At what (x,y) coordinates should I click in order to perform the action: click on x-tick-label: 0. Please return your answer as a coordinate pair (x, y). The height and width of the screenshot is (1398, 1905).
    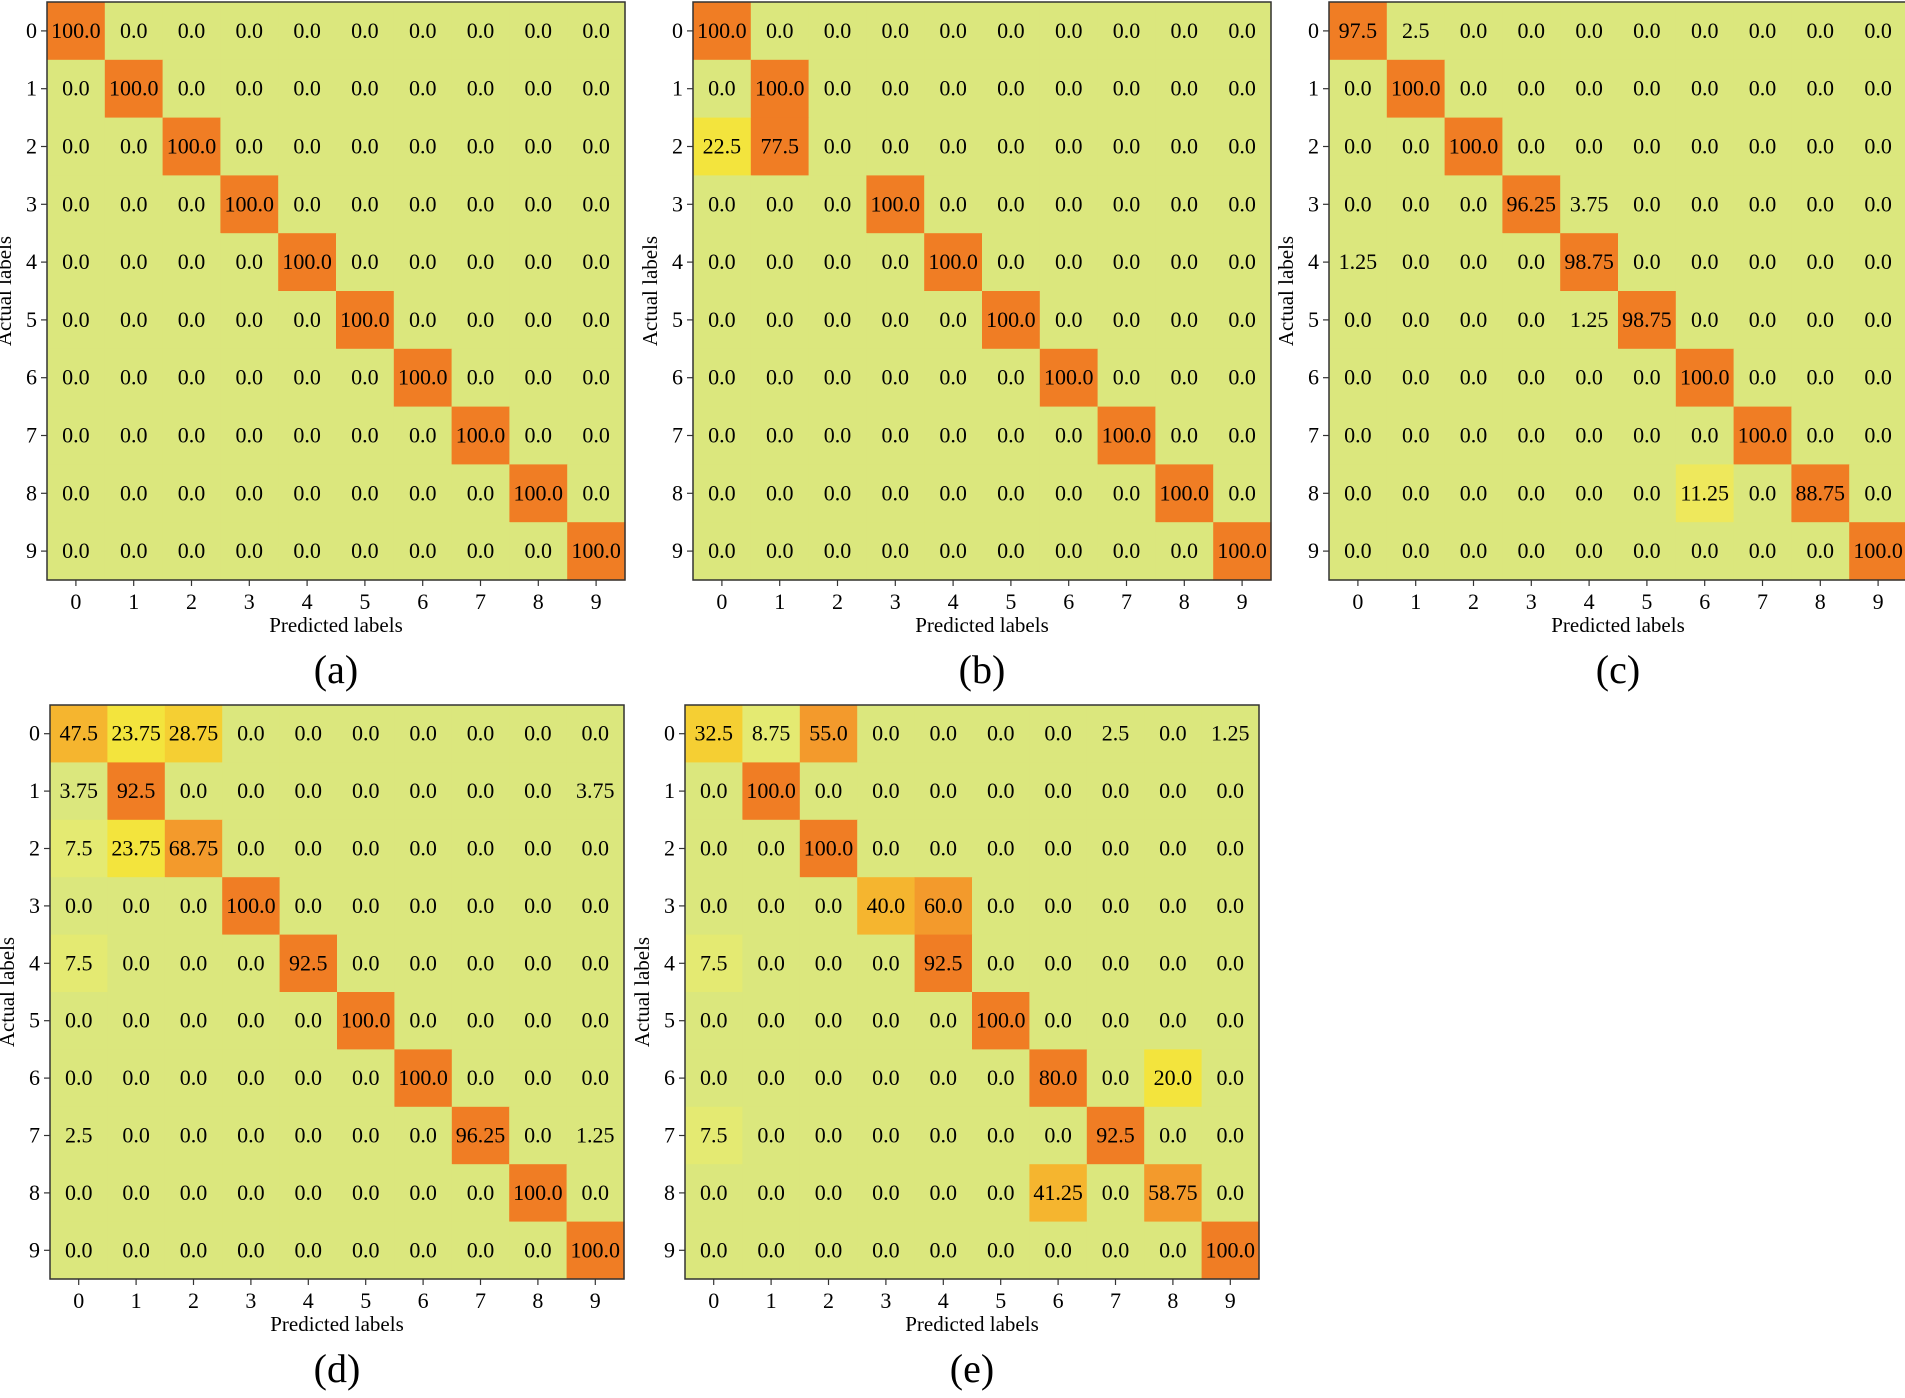
    Looking at the image, I should click on (713, 1300).